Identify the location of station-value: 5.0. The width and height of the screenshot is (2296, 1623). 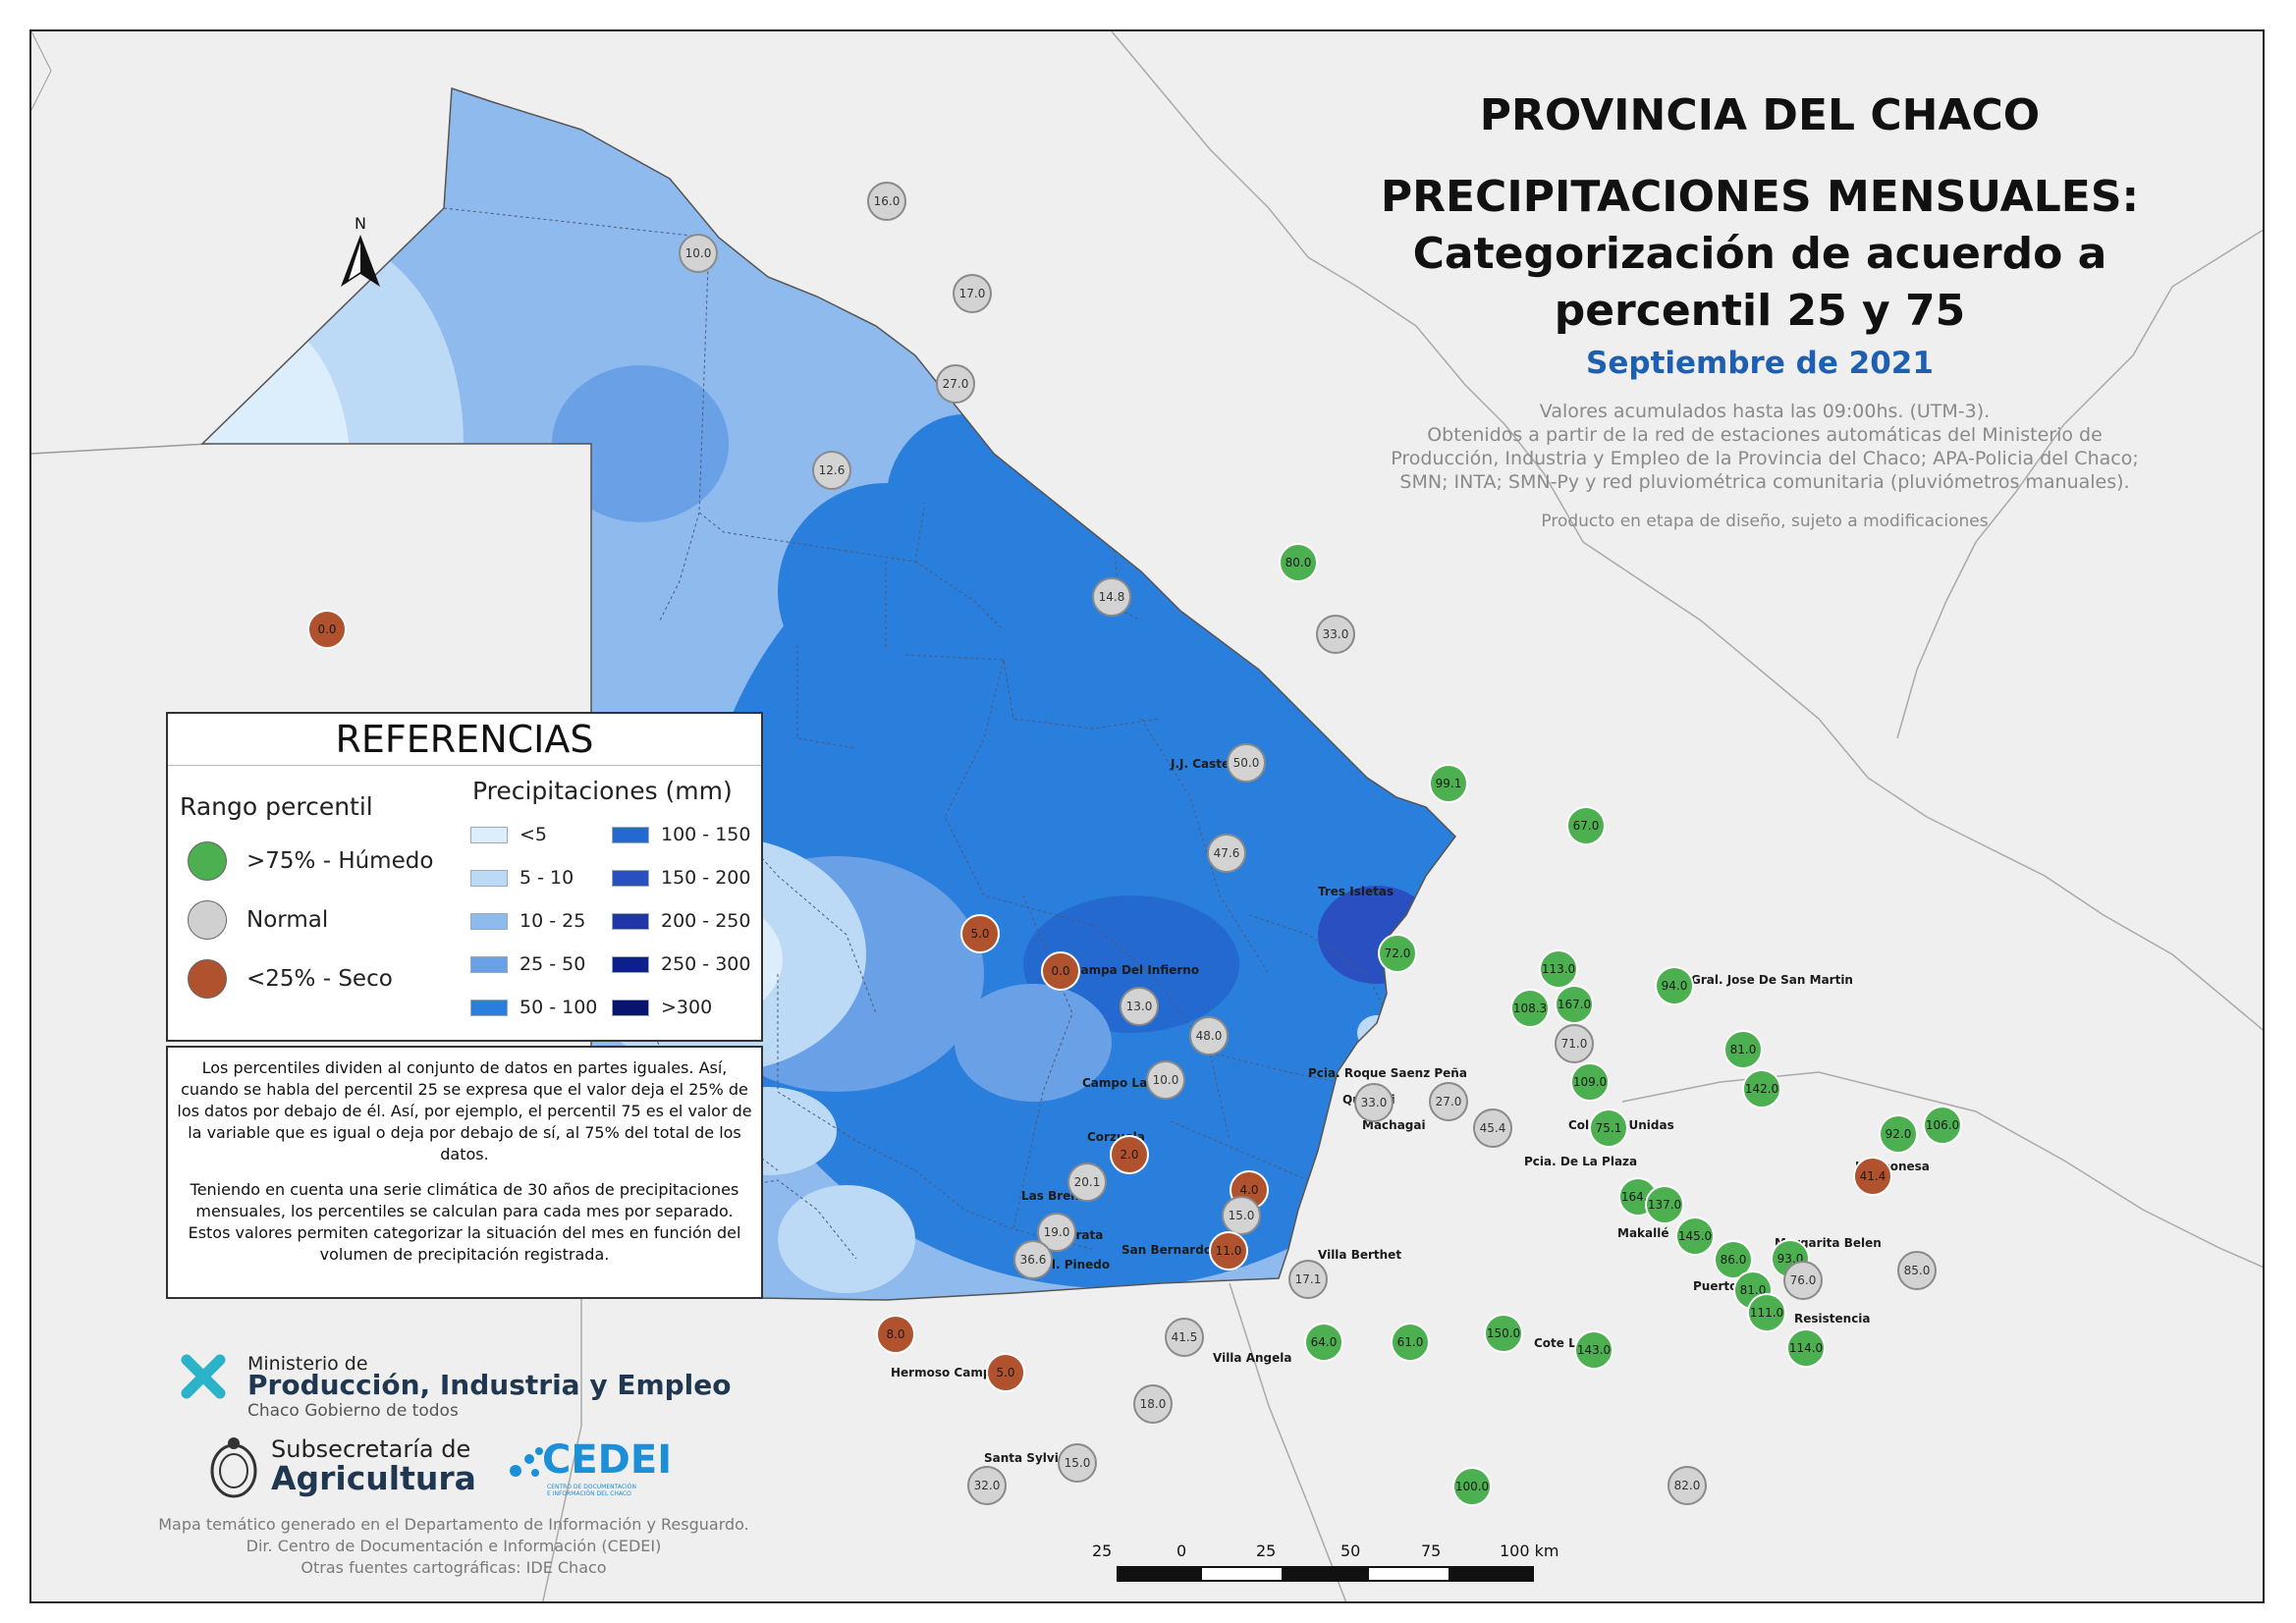
(979, 934).